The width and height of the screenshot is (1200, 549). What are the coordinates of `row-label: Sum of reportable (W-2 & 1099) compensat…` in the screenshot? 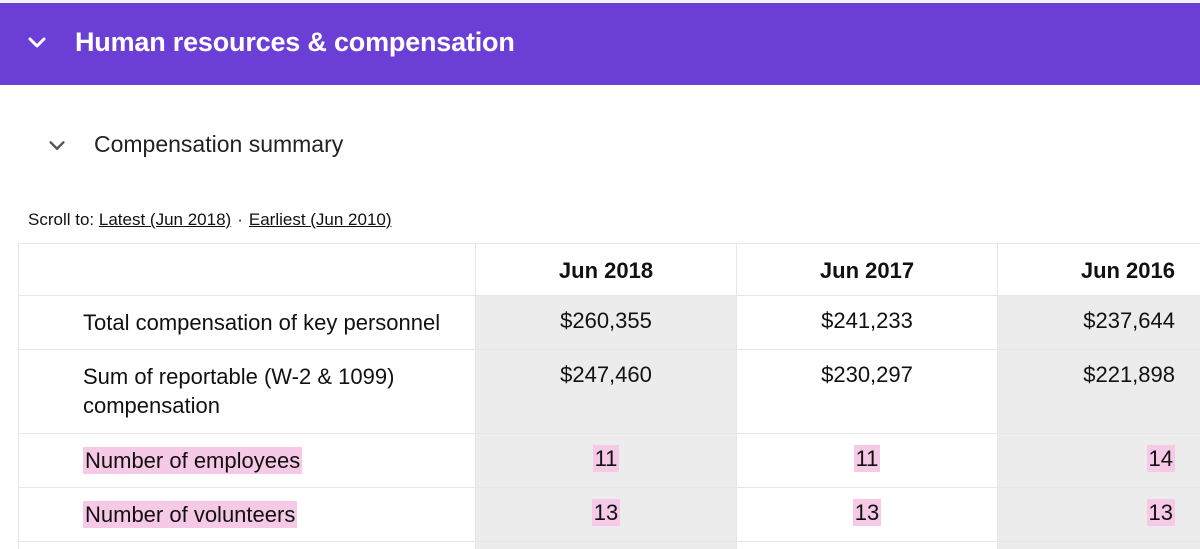 It's located at (239, 391).